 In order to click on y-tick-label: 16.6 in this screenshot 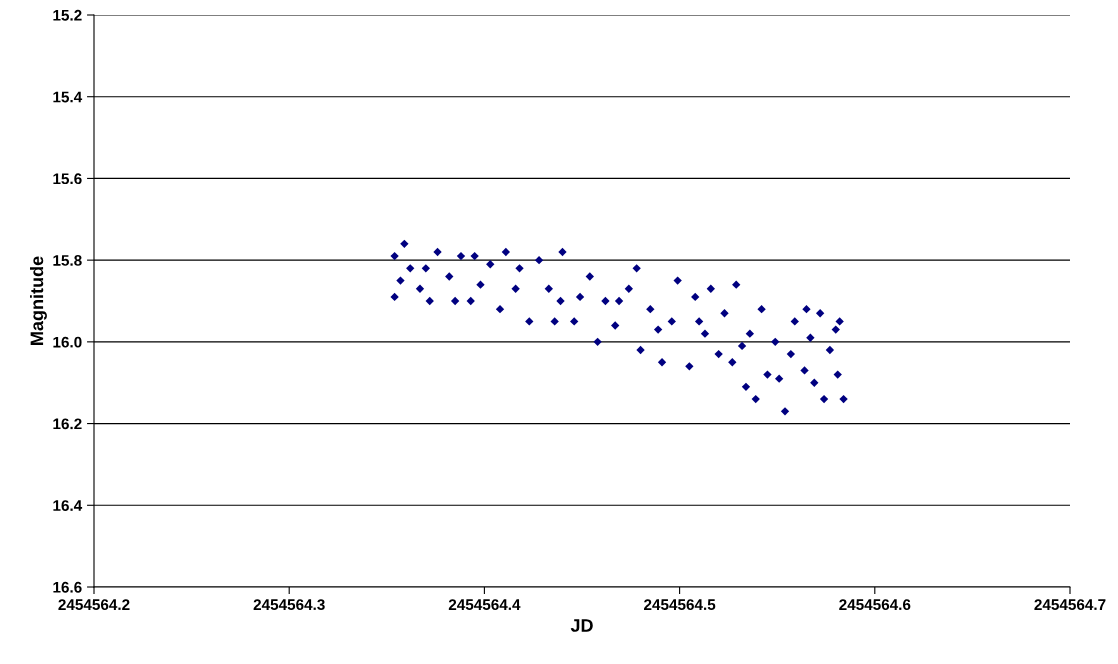, I will do `click(67, 587)`.